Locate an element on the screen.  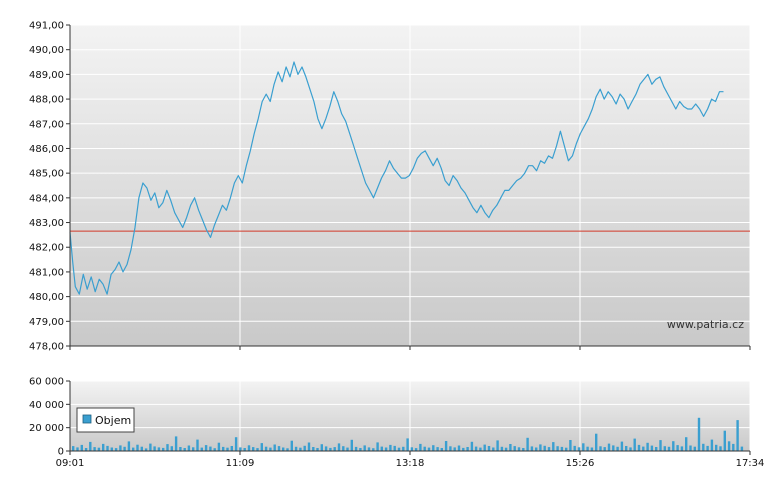
price-y-tick-label: 486,00 is located at coordinates (46, 149).